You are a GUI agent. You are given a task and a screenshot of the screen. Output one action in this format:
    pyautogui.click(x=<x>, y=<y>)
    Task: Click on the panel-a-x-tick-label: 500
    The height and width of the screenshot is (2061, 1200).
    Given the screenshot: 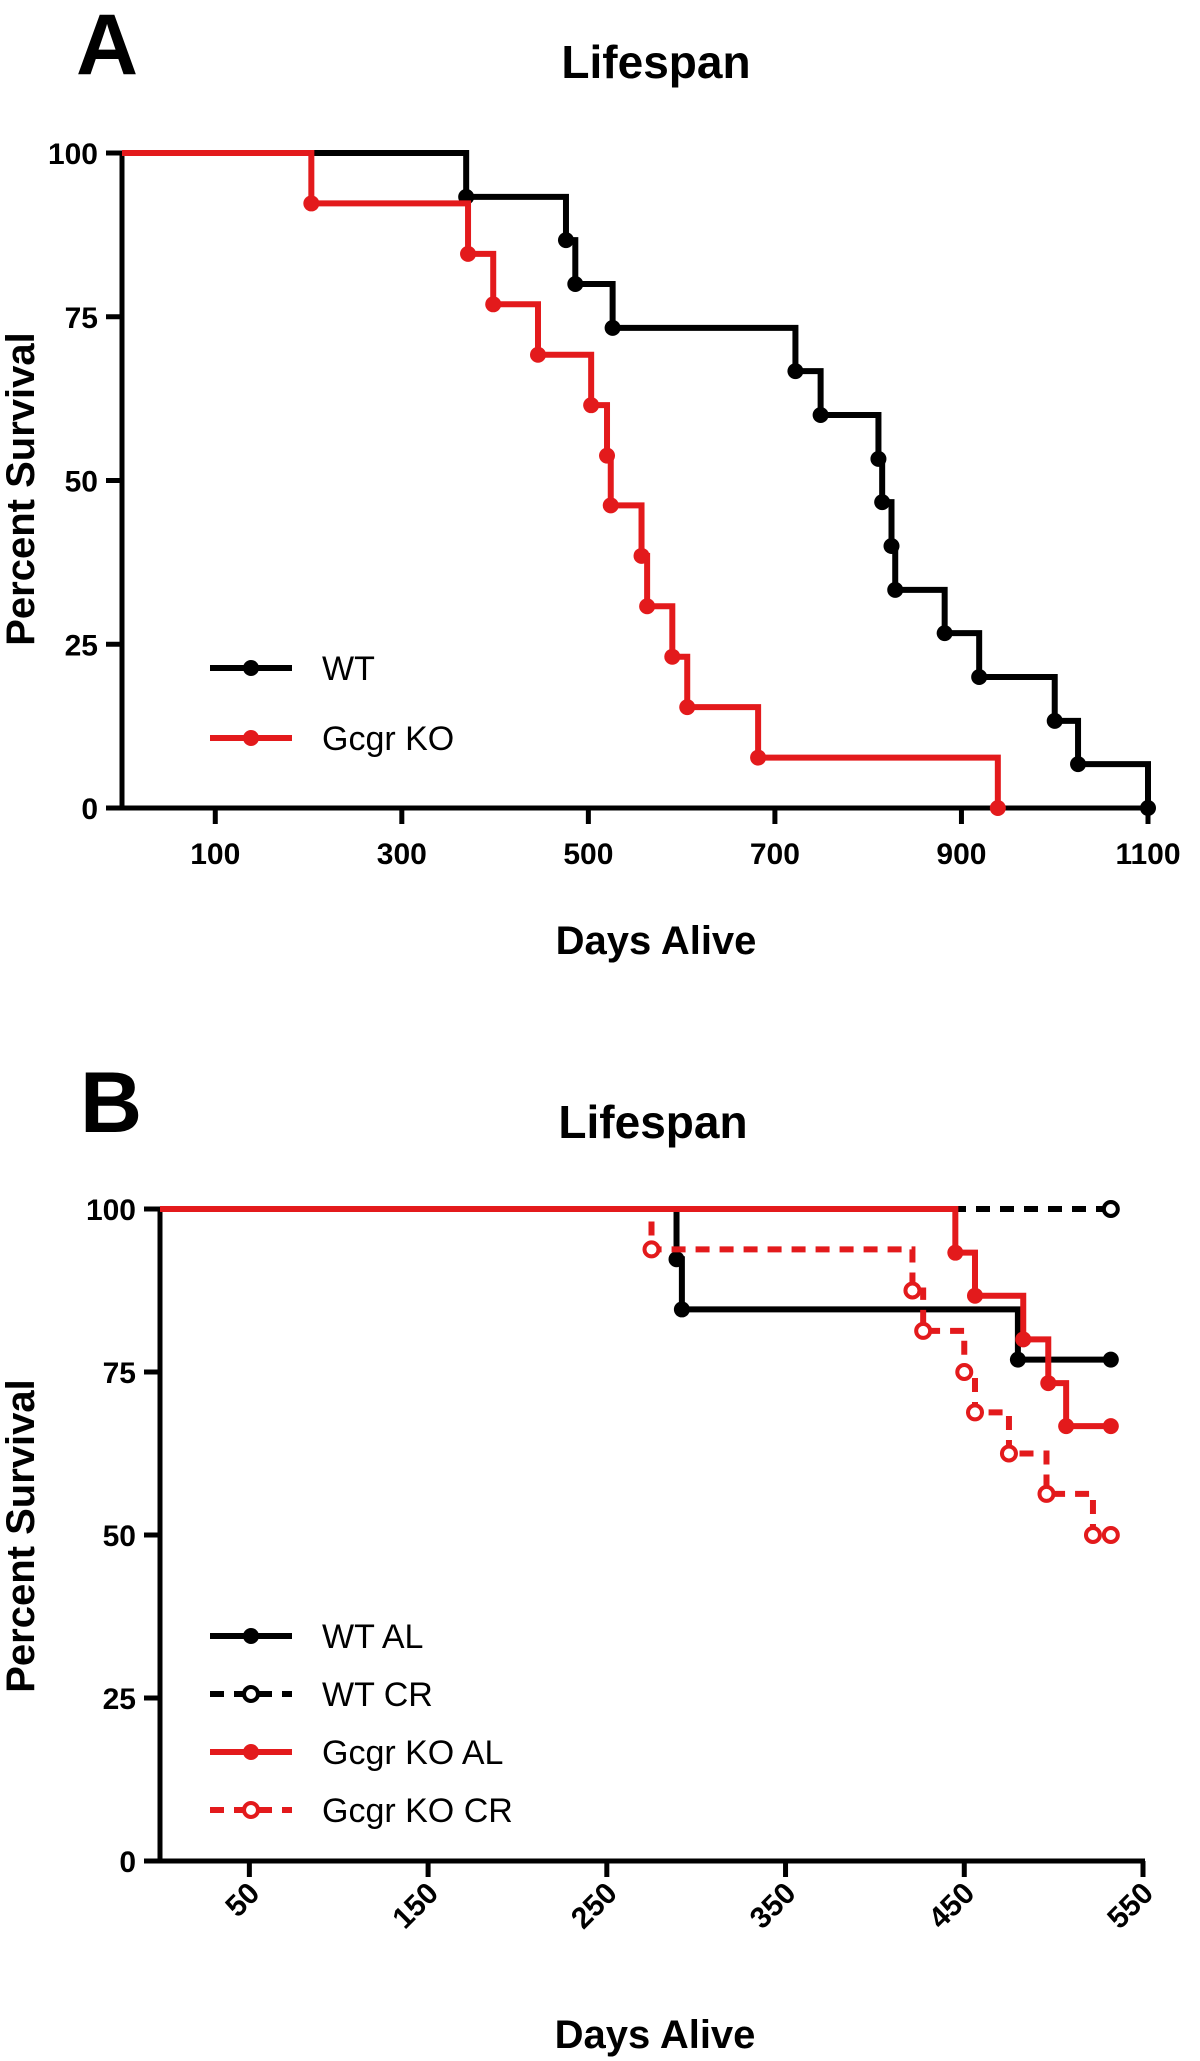 What is the action you would take?
    pyautogui.click(x=588, y=854)
    